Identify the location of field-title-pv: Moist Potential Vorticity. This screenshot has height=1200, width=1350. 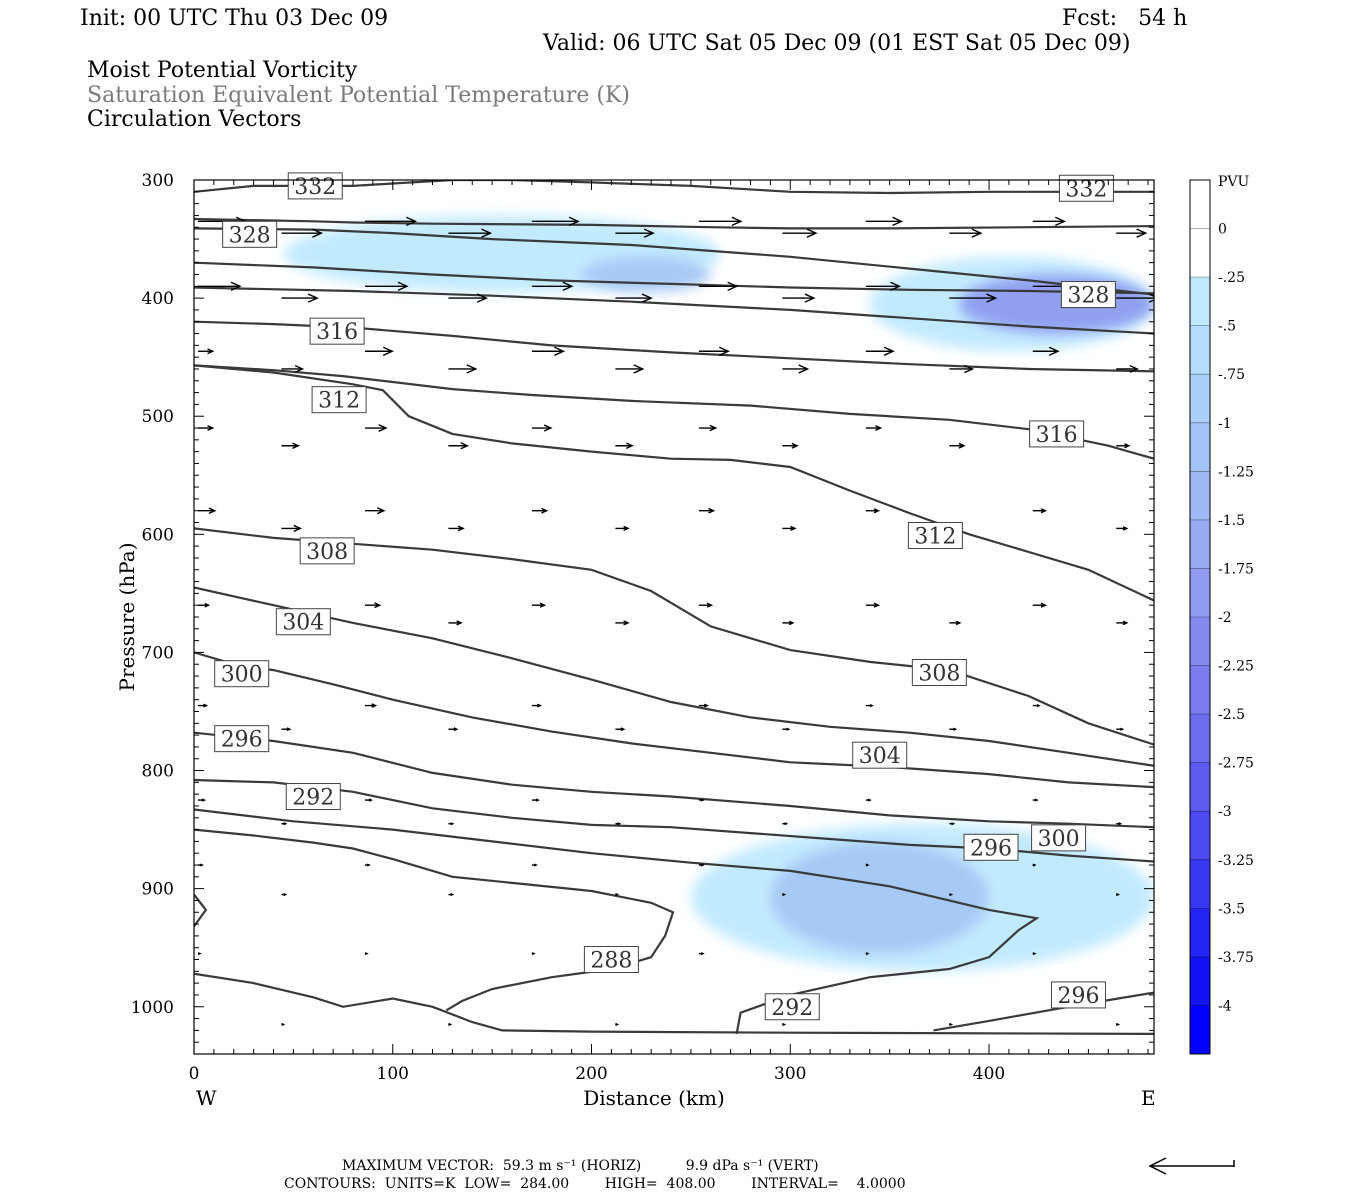
(222, 70).